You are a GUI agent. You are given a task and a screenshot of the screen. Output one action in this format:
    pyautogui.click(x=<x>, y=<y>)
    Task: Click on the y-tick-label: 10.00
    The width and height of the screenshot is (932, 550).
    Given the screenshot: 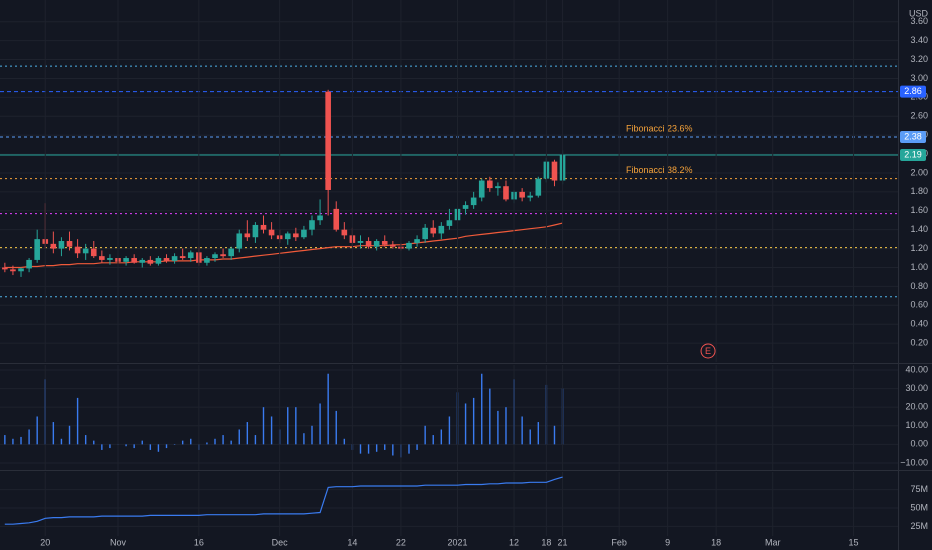 What is the action you would take?
    pyautogui.click(x=916, y=425)
    